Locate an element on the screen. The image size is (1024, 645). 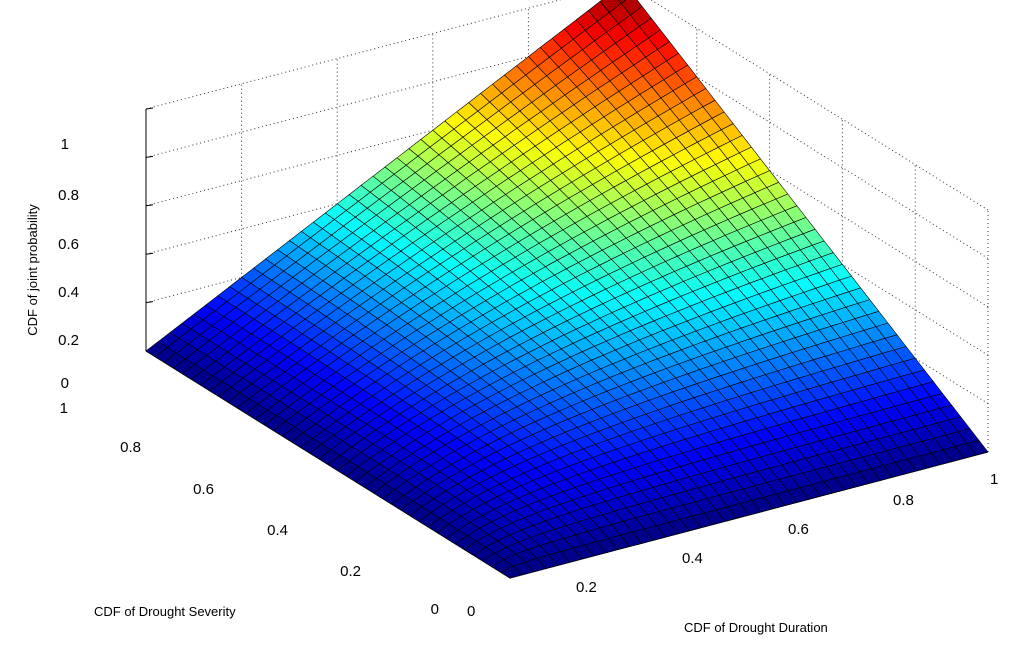
z-tick-0: 0 is located at coordinates (65, 383).